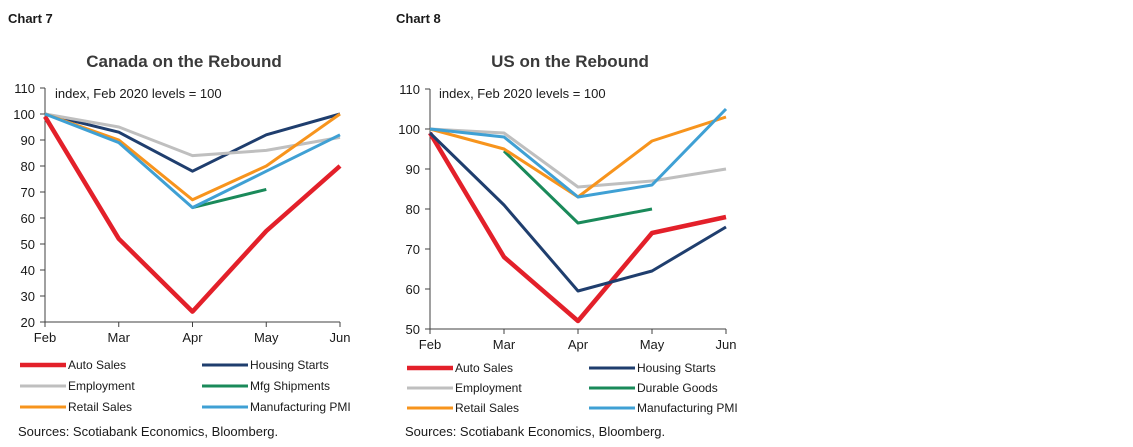 This screenshot has height=447, width=1133. What do you see at coordinates (570, 61) in the screenshot?
I see `chart-title: US on the Rebound` at bounding box center [570, 61].